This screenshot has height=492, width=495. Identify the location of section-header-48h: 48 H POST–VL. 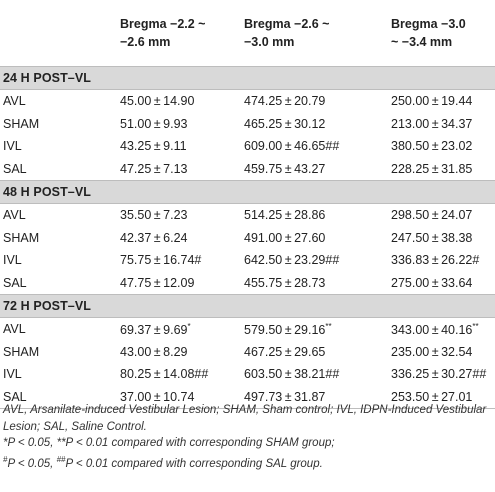
(247, 192).